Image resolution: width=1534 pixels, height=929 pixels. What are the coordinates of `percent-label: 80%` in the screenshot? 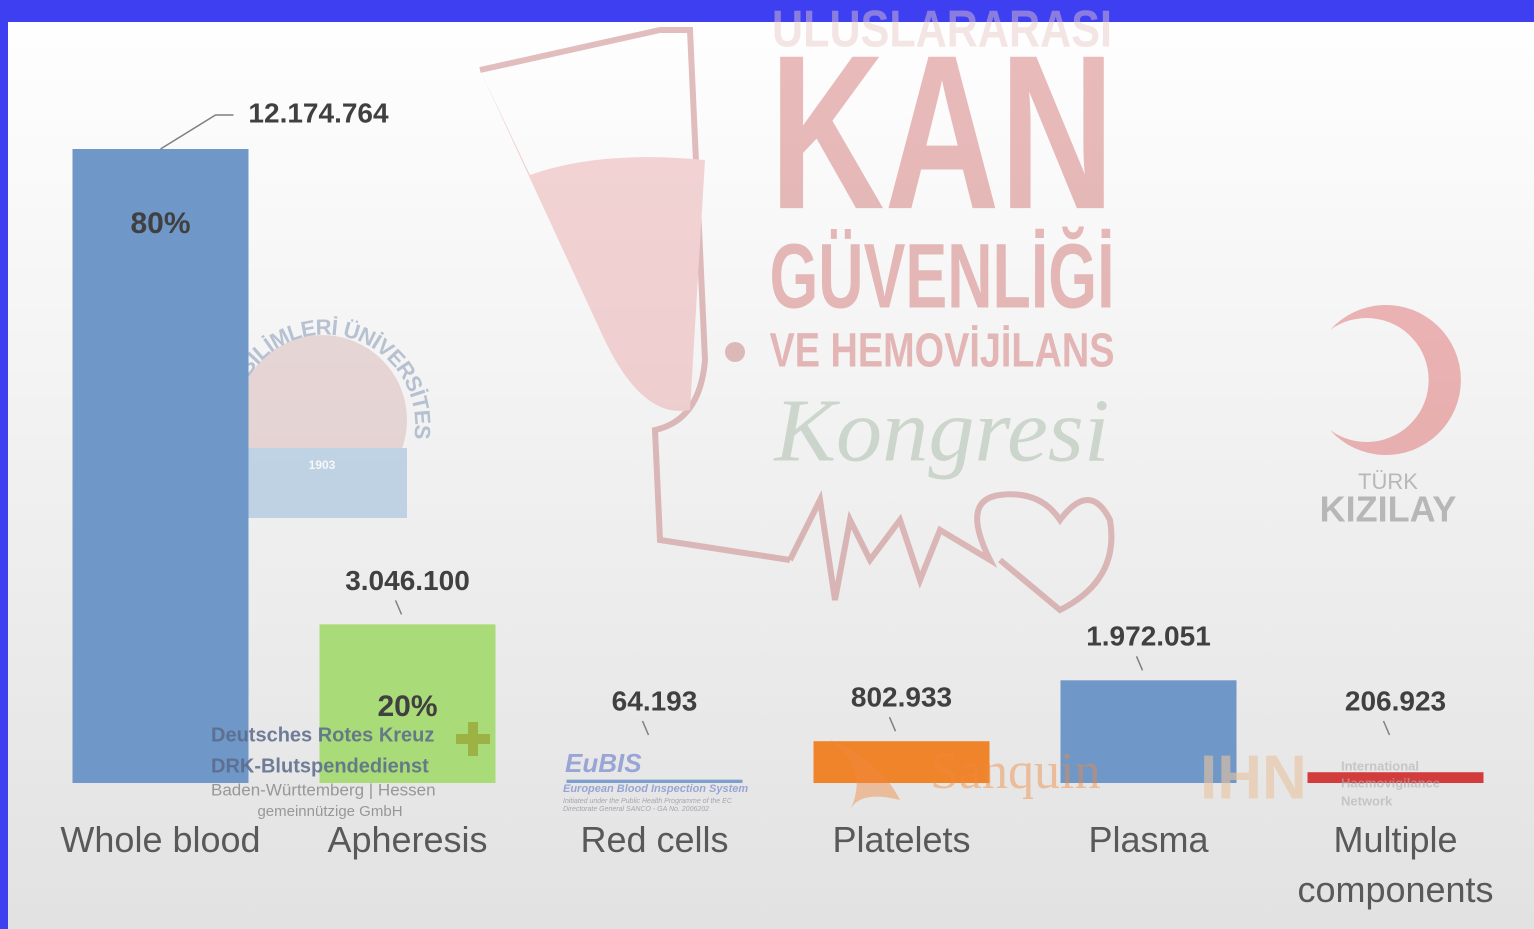 It's located at (160, 223).